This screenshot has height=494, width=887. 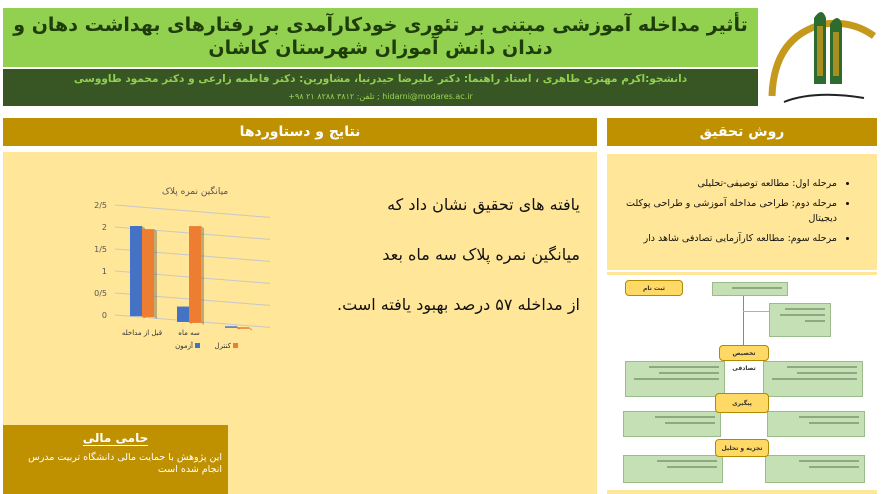 What do you see at coordinates (742, 448) in the screenshot?
I see `flow-stage-analysis: تجزیه و تحلیل` at bounding box center [742, 448].